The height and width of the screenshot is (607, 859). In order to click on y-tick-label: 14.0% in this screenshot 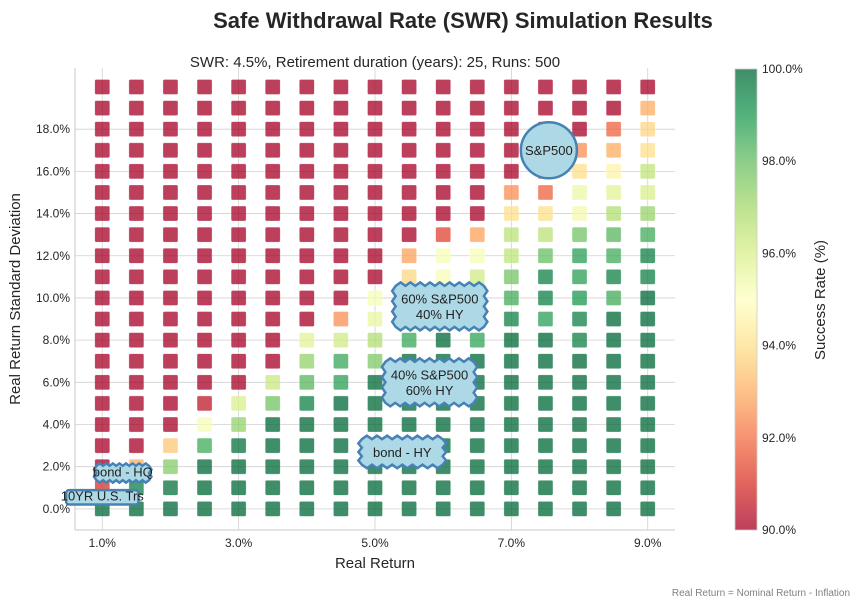, I will do `click(53, 214)`.